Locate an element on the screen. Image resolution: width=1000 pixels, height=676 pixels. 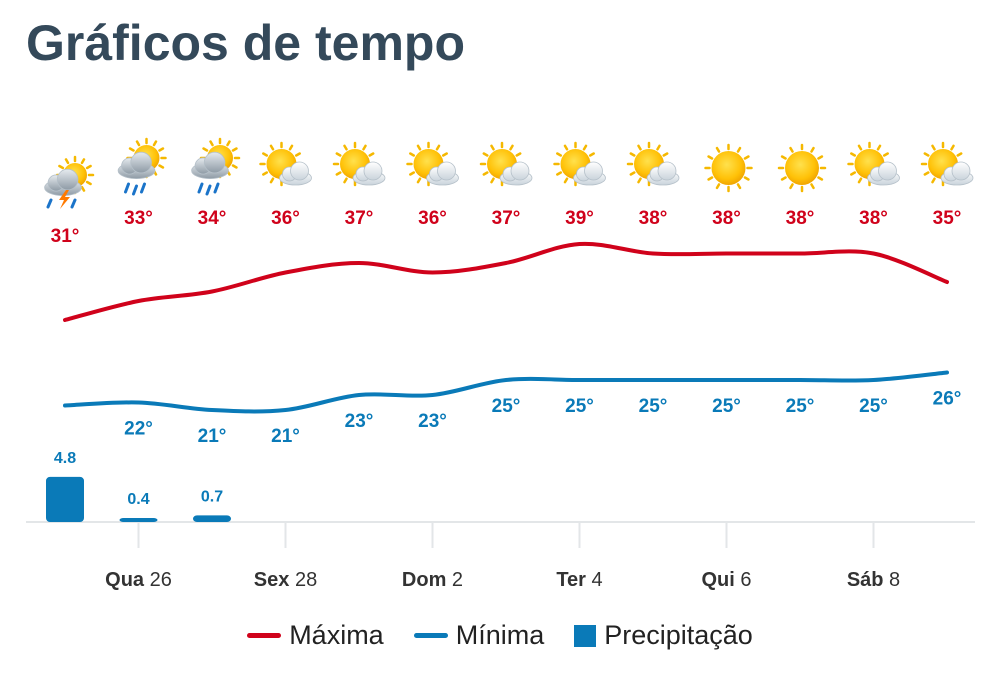
chart-legend: Máxima Mínima Precipitação is located at coordinates (500, 635).